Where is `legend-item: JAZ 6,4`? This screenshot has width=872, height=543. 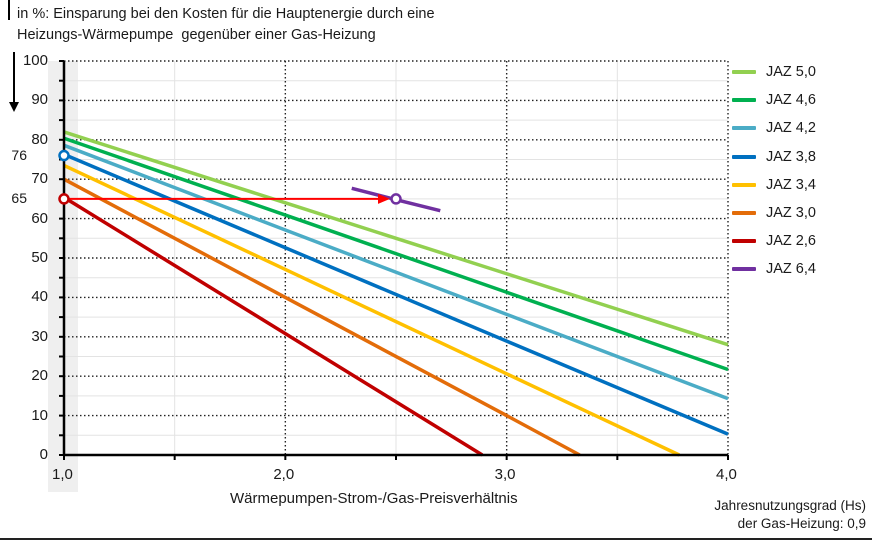 legend-item: JAZ 6,4 is located at coordinates (774, 269).